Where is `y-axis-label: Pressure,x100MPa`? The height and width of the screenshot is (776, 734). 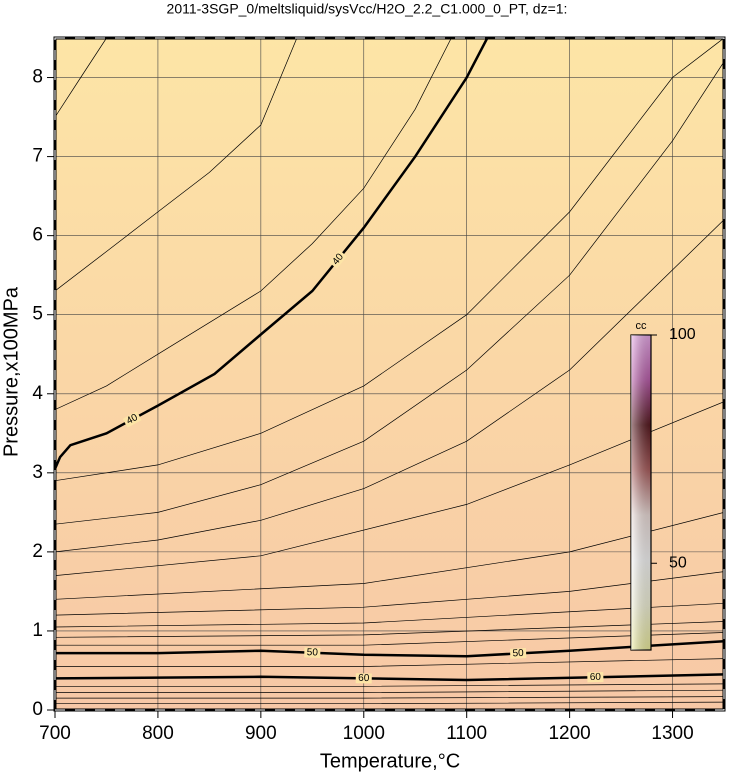
y-axis-label: Pressure,x100MPa is located at coordinates (11, 371).